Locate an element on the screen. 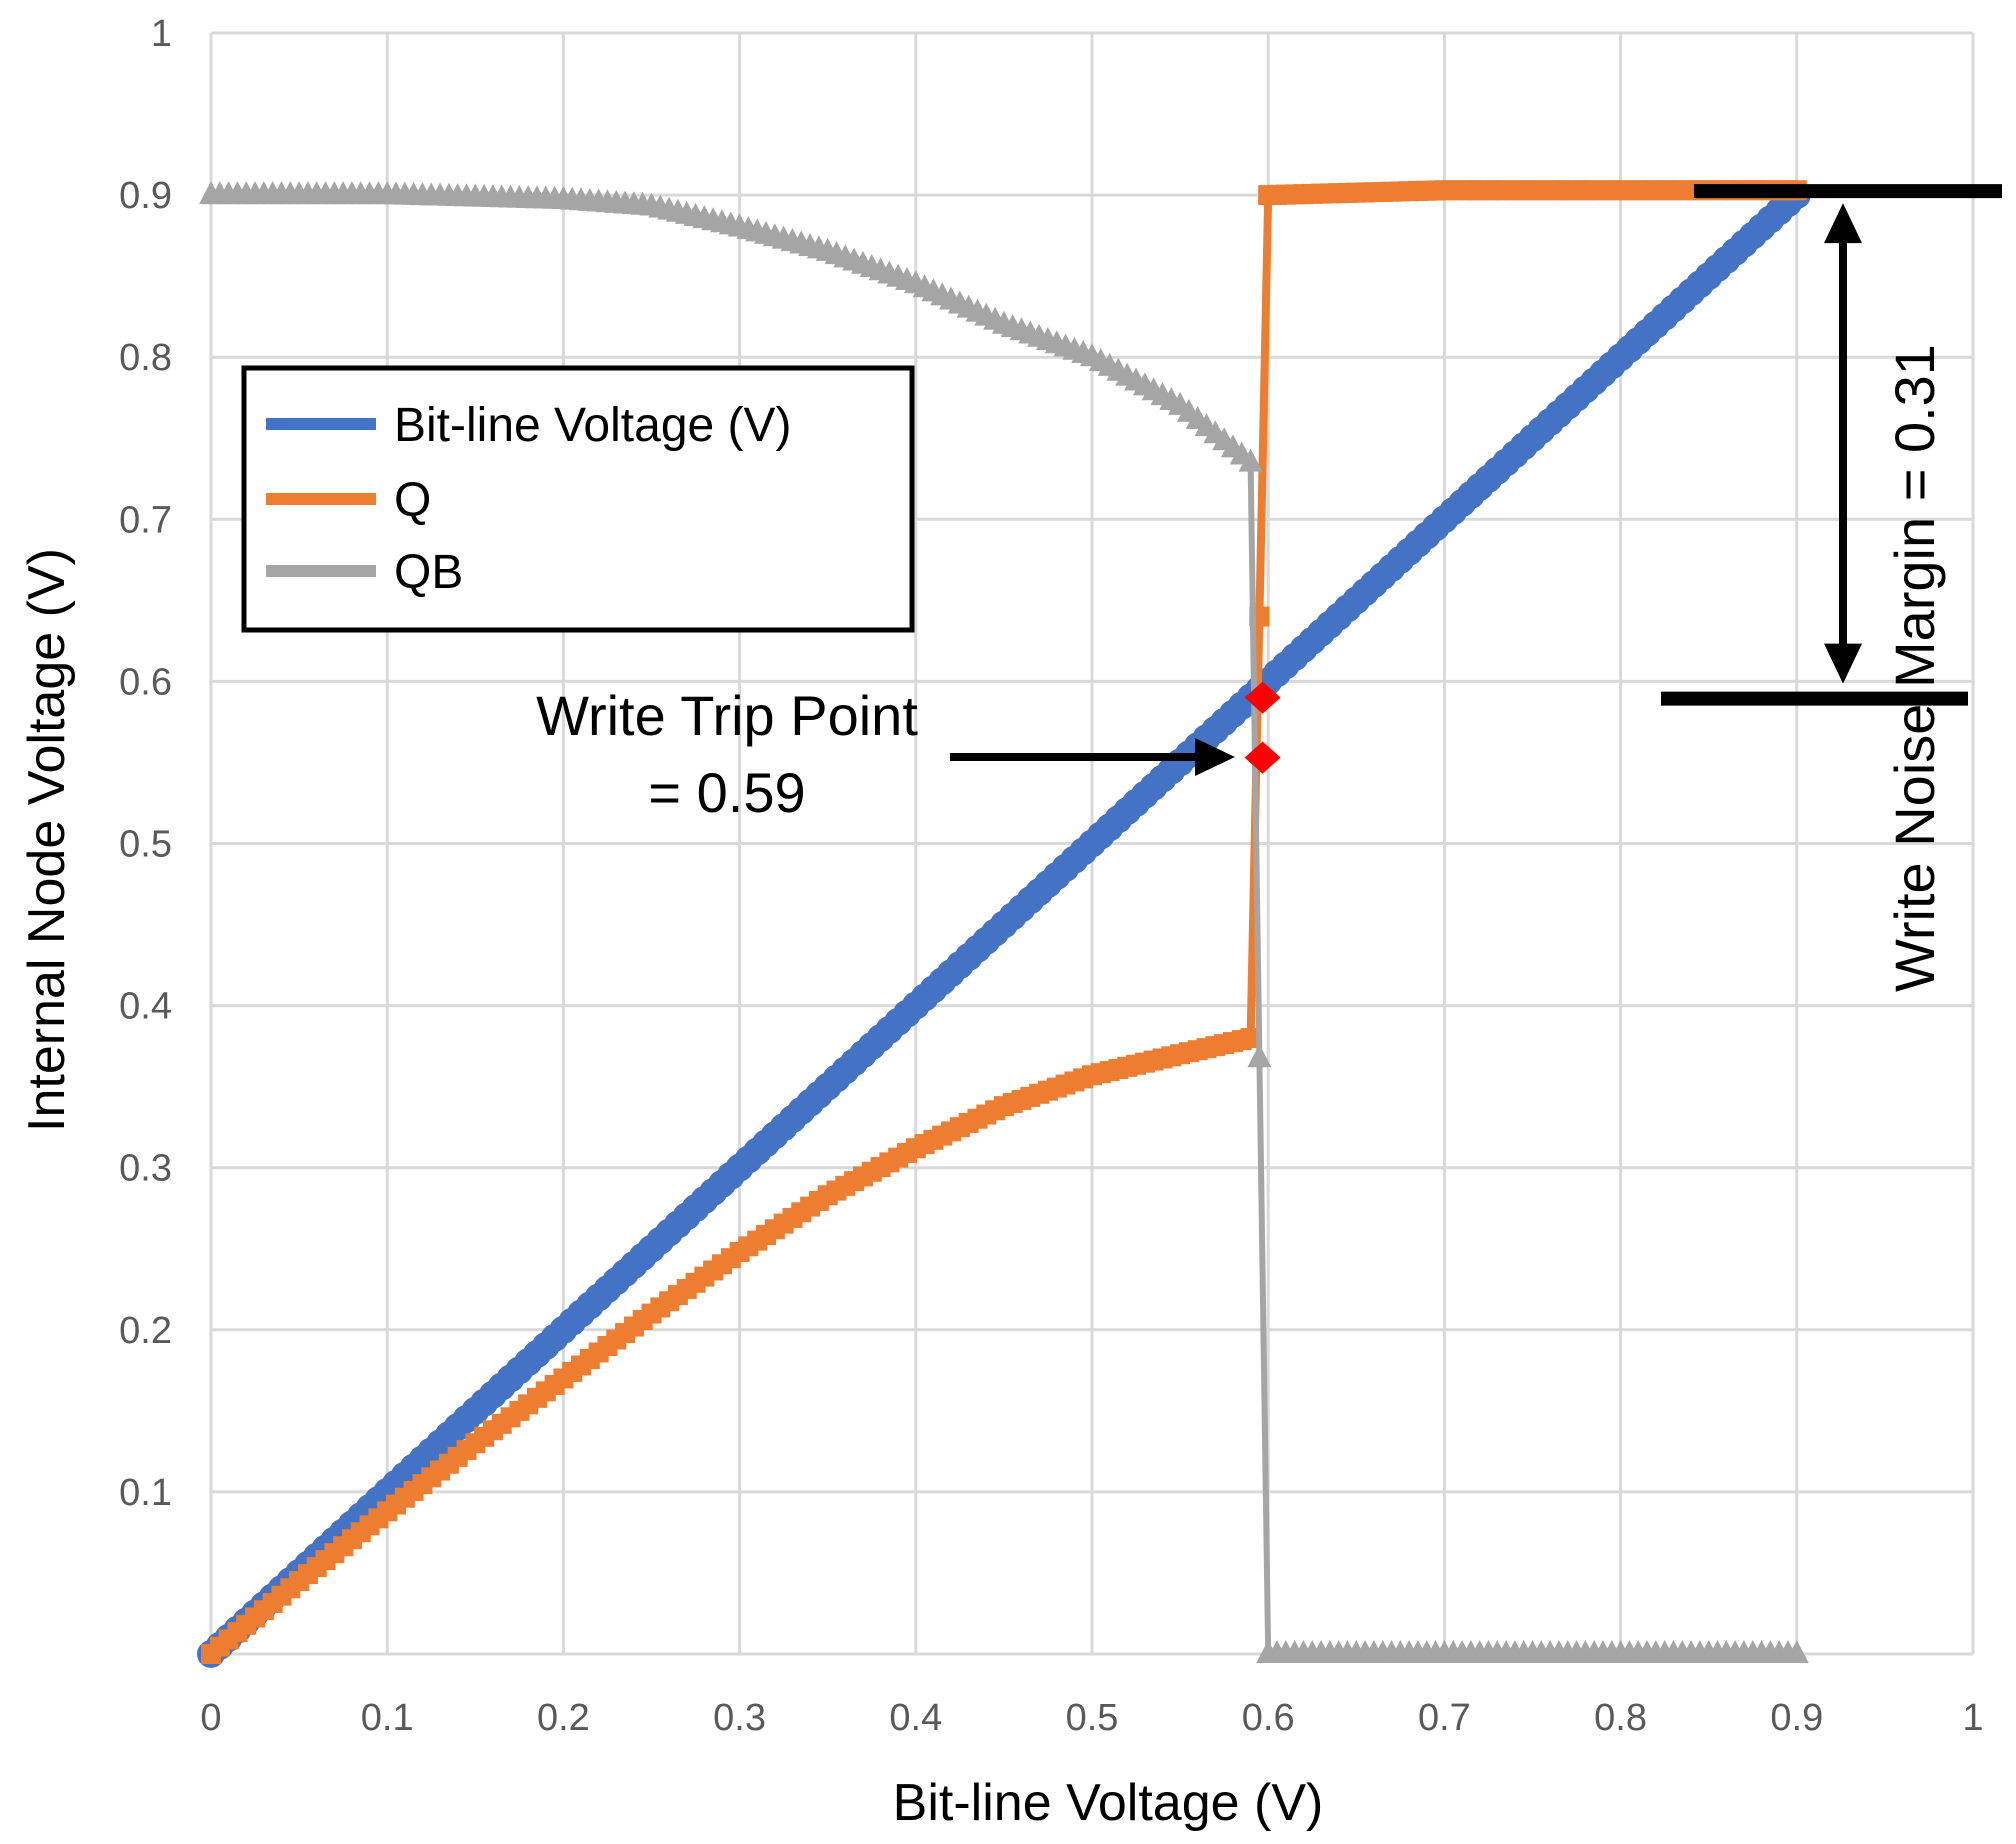 This screenshot has width=2016, height=1844. x-axis-title: Bit-line Voltage (V) is located at coordinates (1108, 1803).